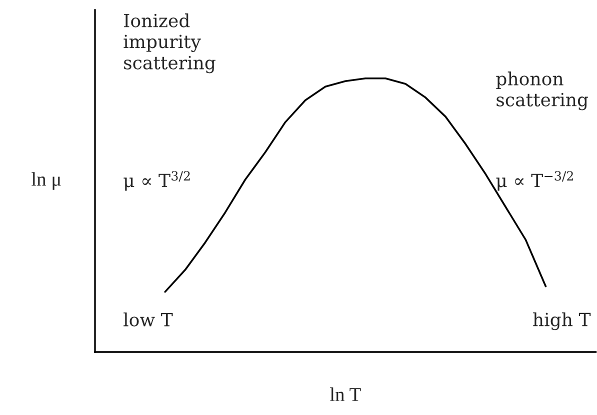  What do you see at coordinates (46, 181) in the screenshot?
I see `y-axis-title: ln μ` at bounding box center [46, 181].